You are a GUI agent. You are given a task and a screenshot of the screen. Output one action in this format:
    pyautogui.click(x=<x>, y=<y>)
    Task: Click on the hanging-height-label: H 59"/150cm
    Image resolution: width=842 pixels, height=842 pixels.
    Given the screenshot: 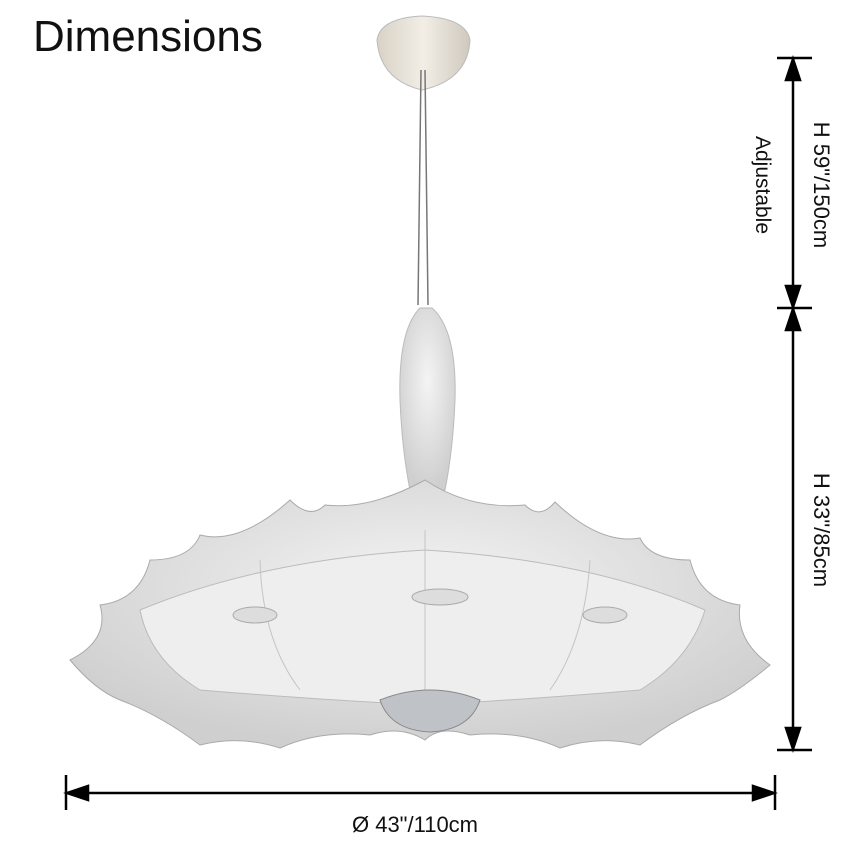 What is the action you would take?
    pyautogui.click(x=821, y=185)
    